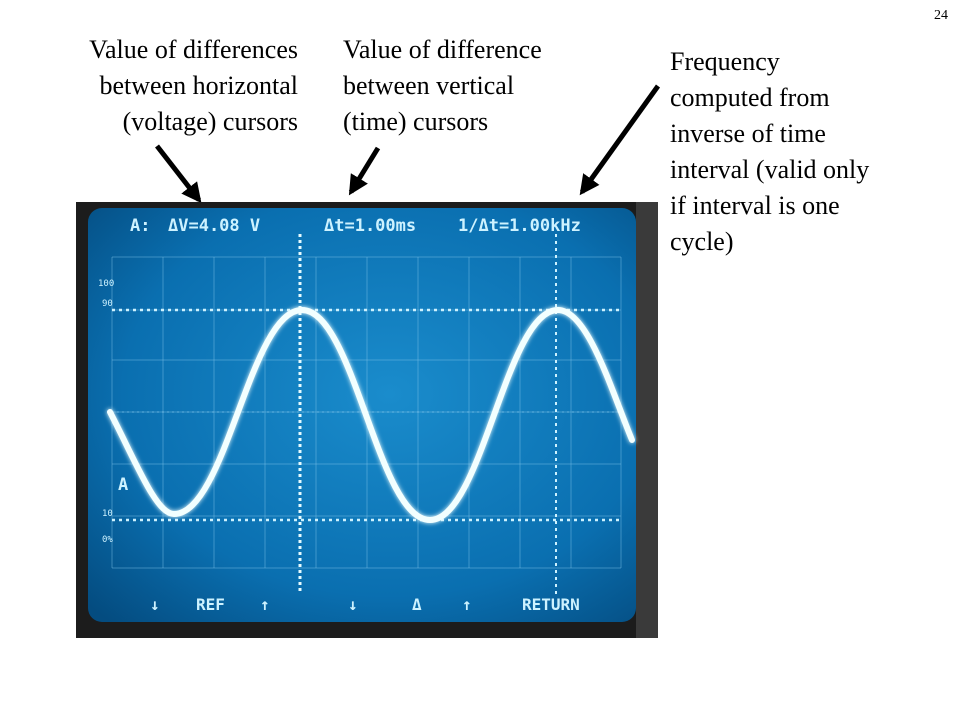 The height and width of the screenshot is (720, 960). What do you see at coordinates (429, 85) in the screenshot?
I see `caption-line: between vertical` at bounding box center [429, 85].